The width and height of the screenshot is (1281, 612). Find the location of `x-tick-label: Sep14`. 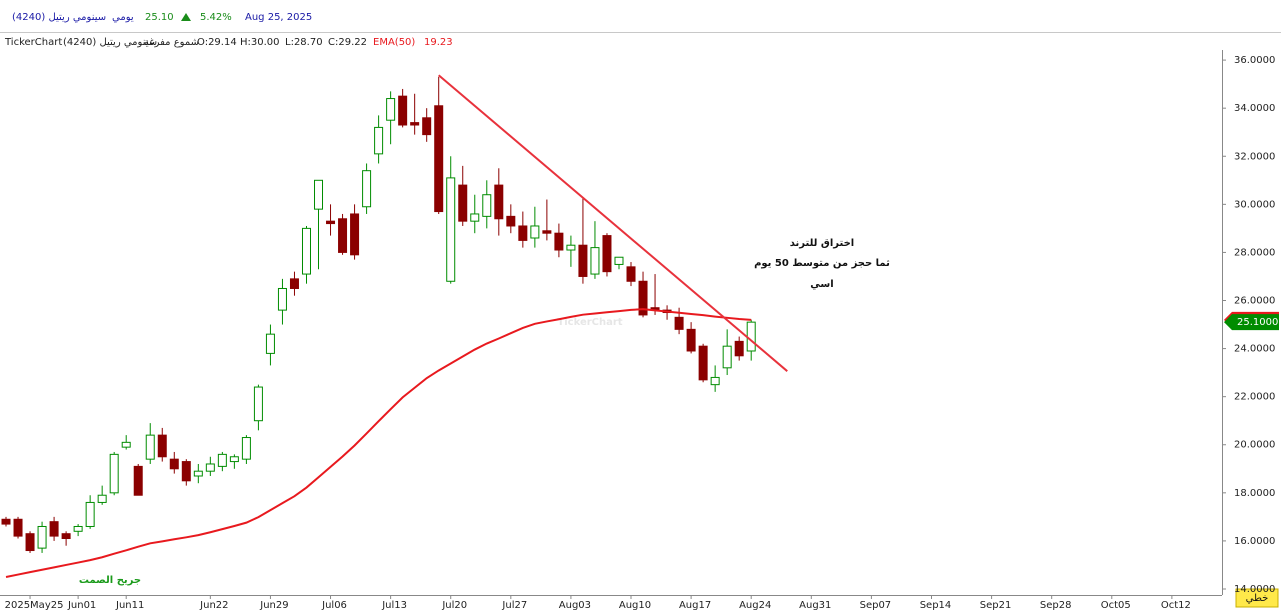

x-tick-label: Sep14 is located at coordinates (936, 605).